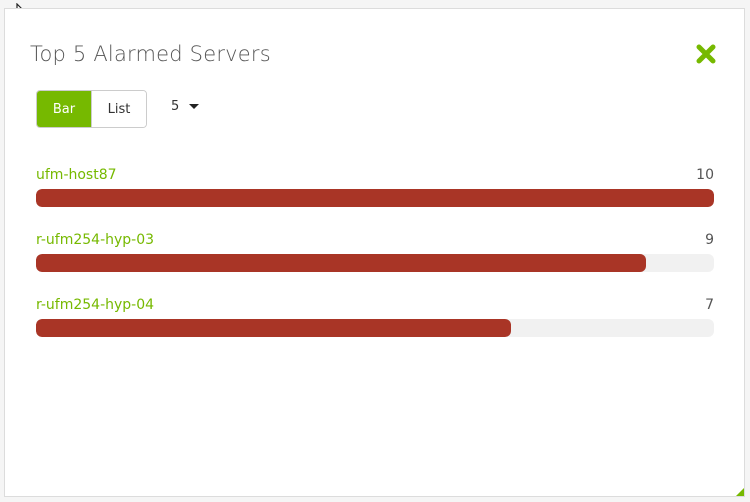 Image resolution: width=750 pixels, height=502 pixels. What do you see at coordinates (709, 240) in the screenshot?
I see `alarm-count: 9` at bounding box center [709, 240].